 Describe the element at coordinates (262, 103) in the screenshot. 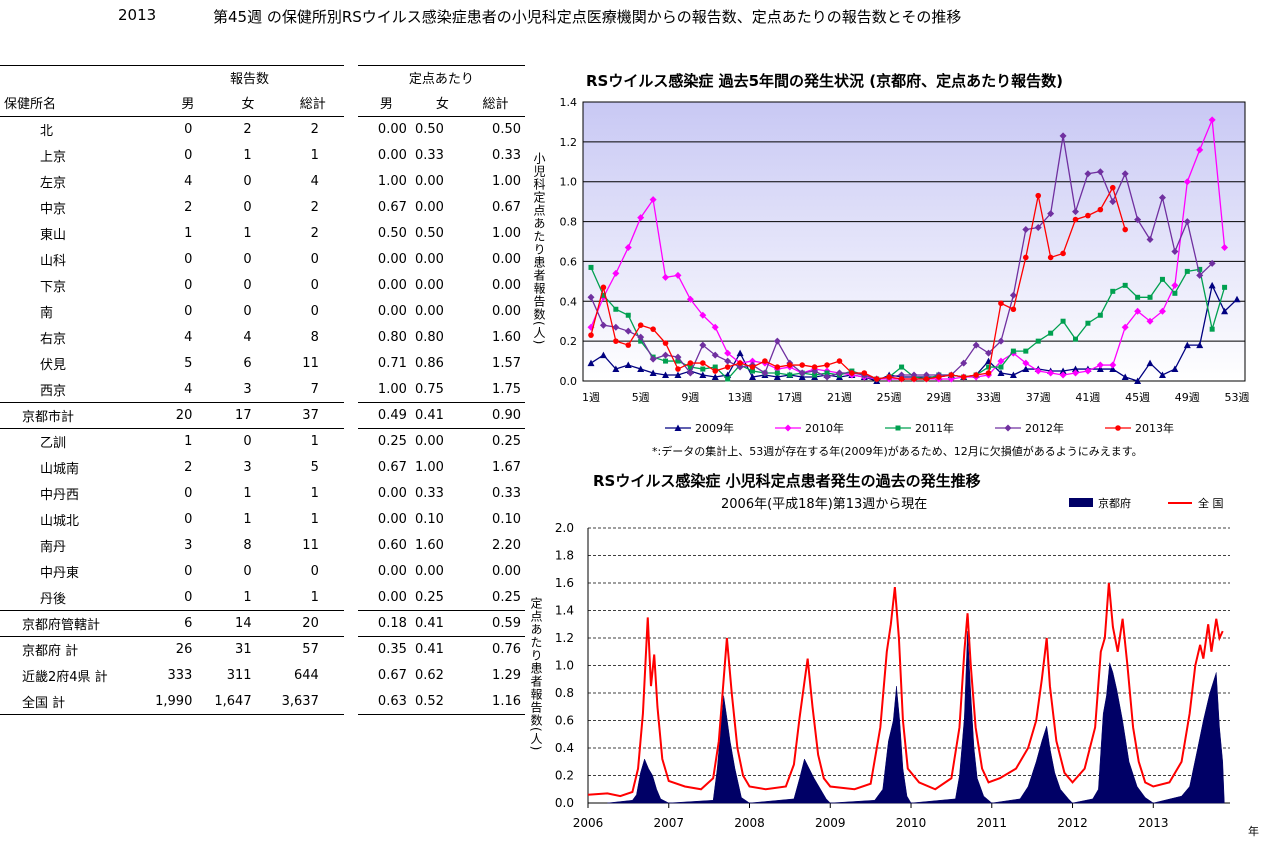

I see `table-column-header: 保健所名 男 女 総計 男 女 総計` at that location.